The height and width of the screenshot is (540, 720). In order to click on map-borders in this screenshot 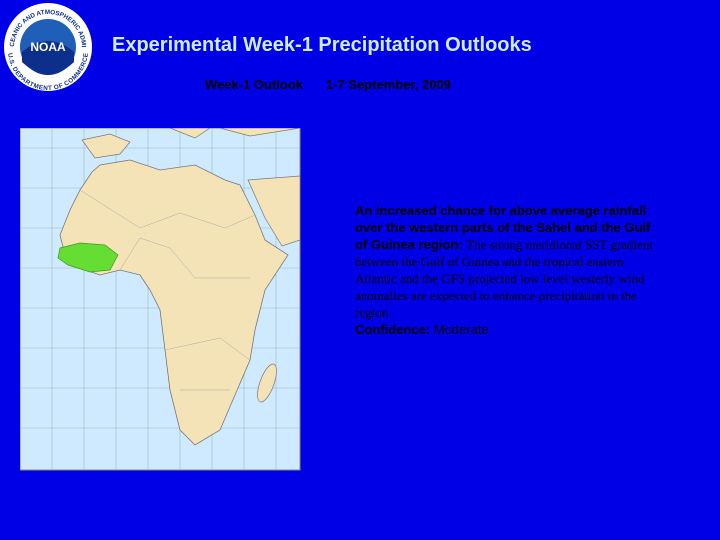, I will do `click(167, 290)`.